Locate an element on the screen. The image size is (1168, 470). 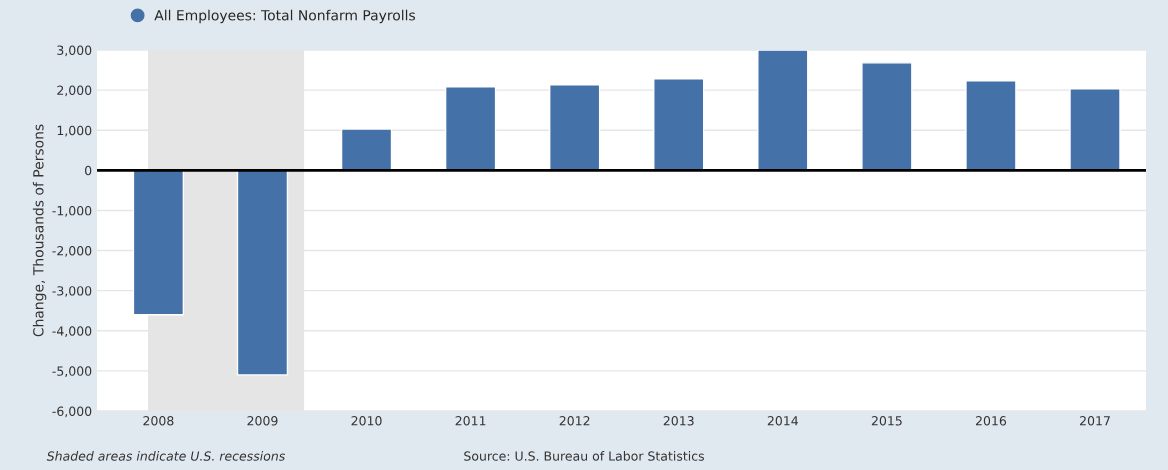
legend-label: All Employees: Total Nonfarm Payrolls is located at coordinates (285, 16).